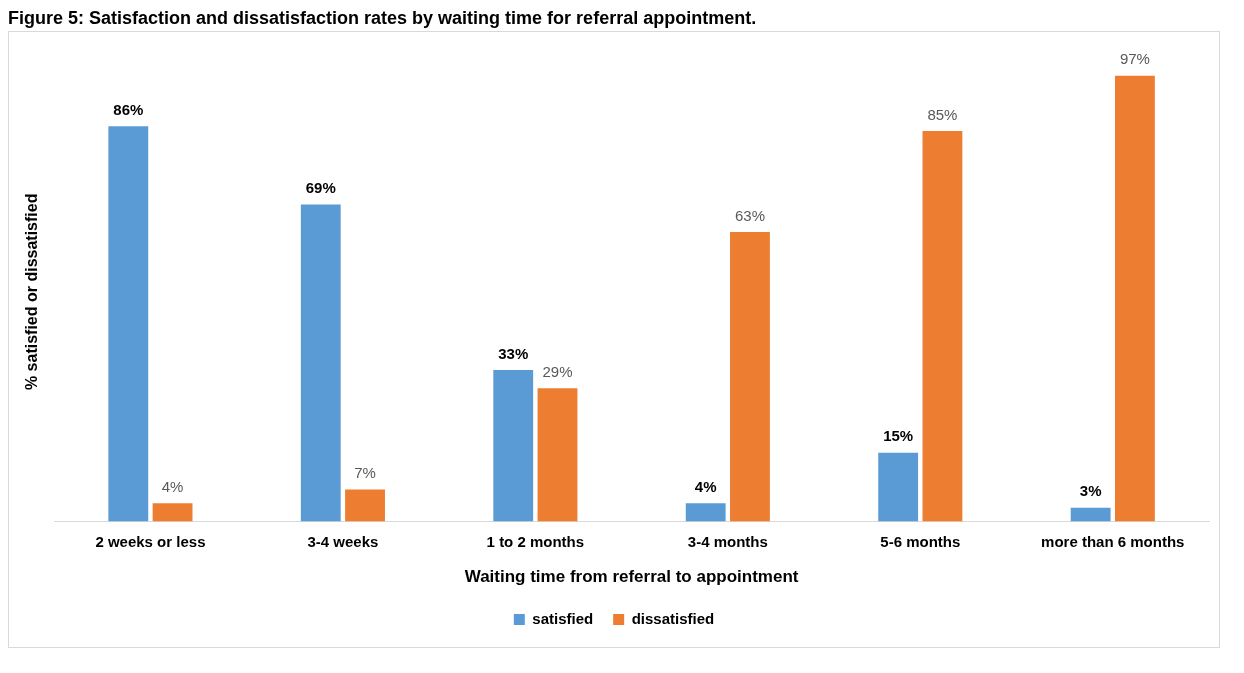 Image resolution: width=1244 pixels, height=673 pixels. Describe the element at coordinates (383, 18) in the screenshot. I see `chart-title: Figure 5: Satisfaction and dissatisfaction rates by waiting time for referral appointment.` at that location.